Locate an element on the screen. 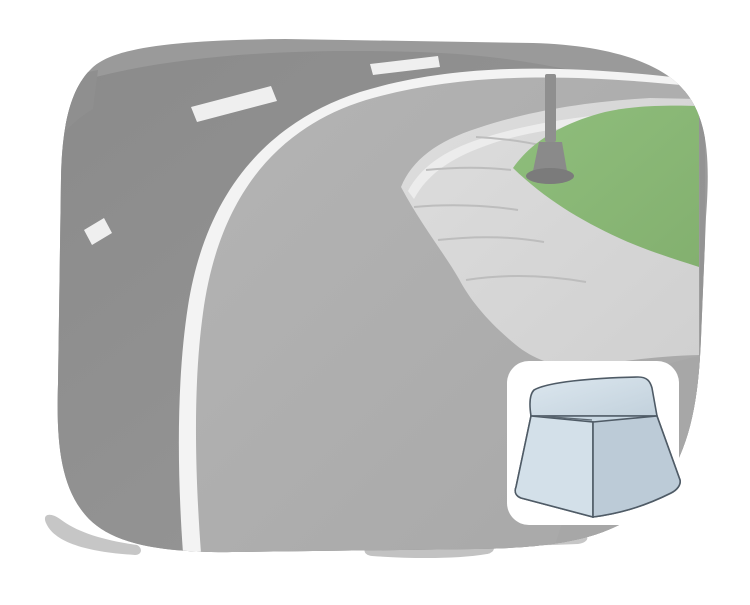  lamp-post is located at coordinates (550, 129).